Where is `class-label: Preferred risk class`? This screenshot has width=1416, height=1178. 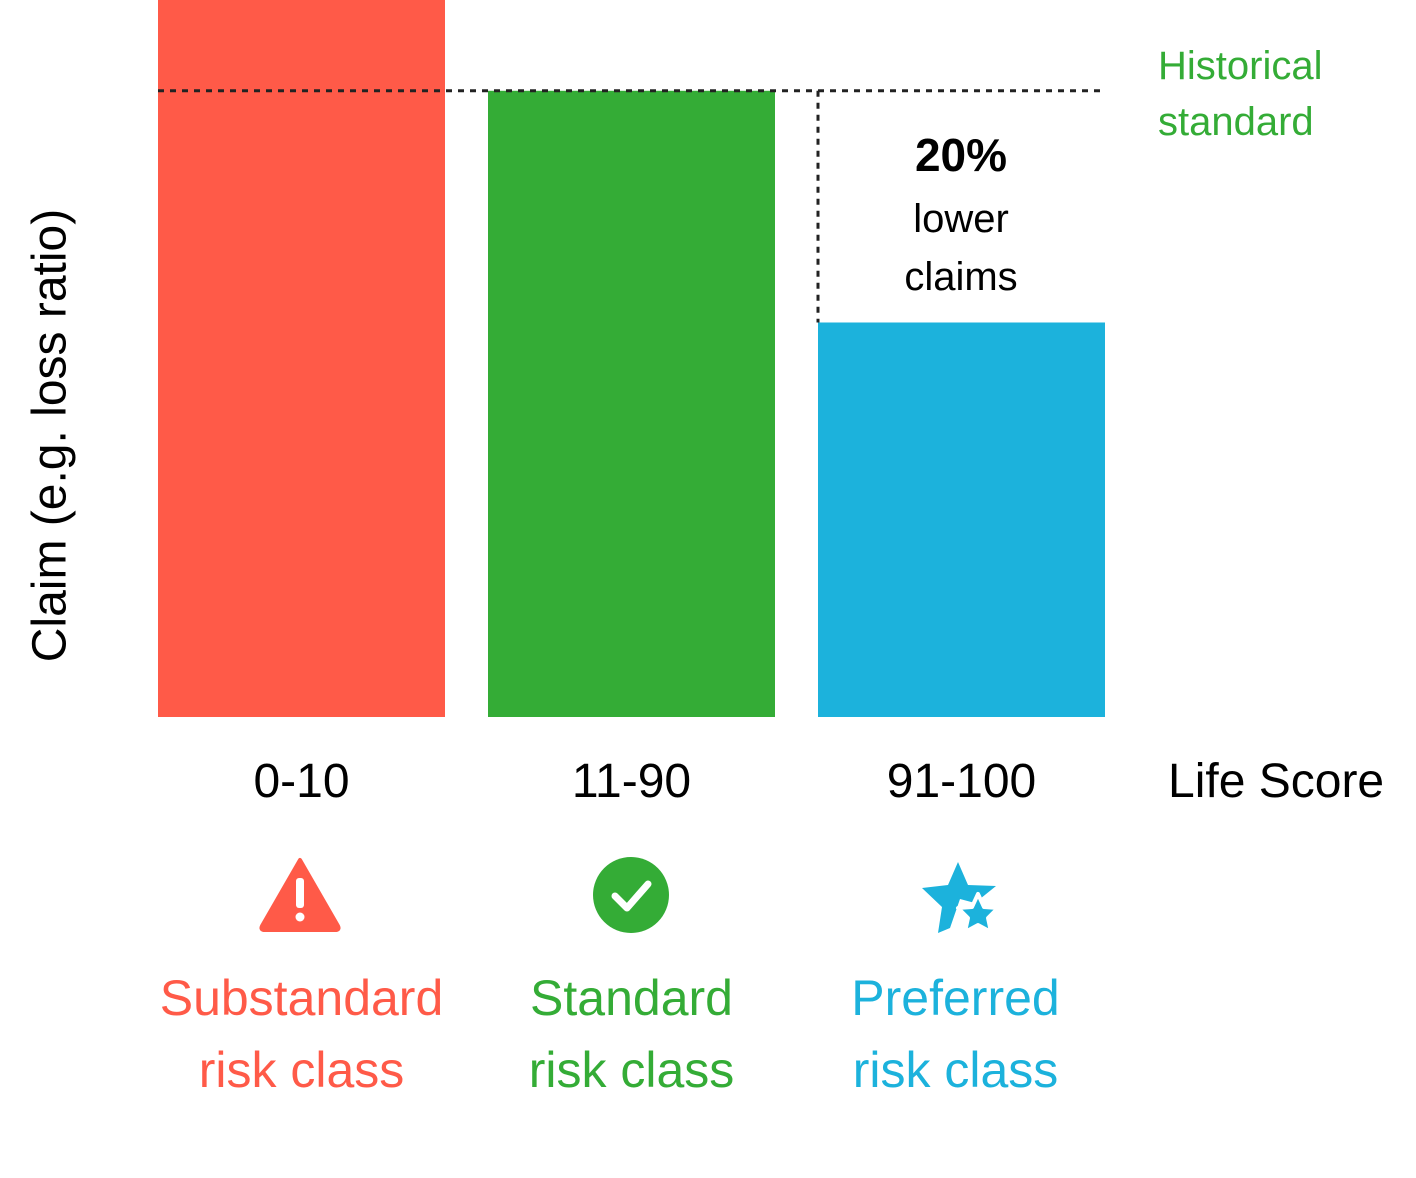 class-label: Preferred risk class is located at coordinates (955, 1034).